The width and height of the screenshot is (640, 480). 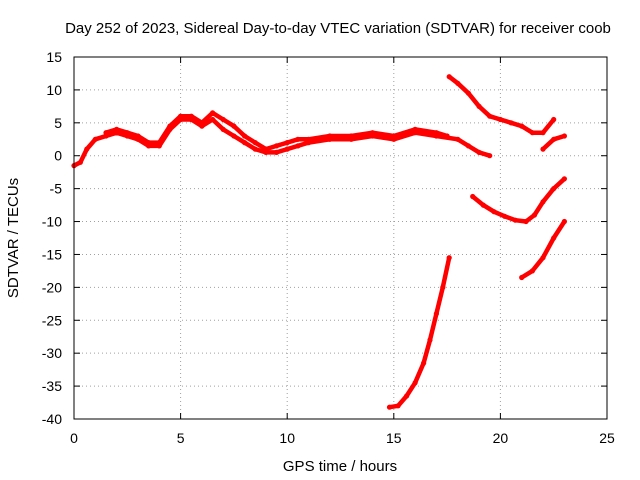 What do you see at coordinates (340, 466) in the screenshot?
I see `x-axis-label: GPS time / hours` at bounding box center [340, 466].